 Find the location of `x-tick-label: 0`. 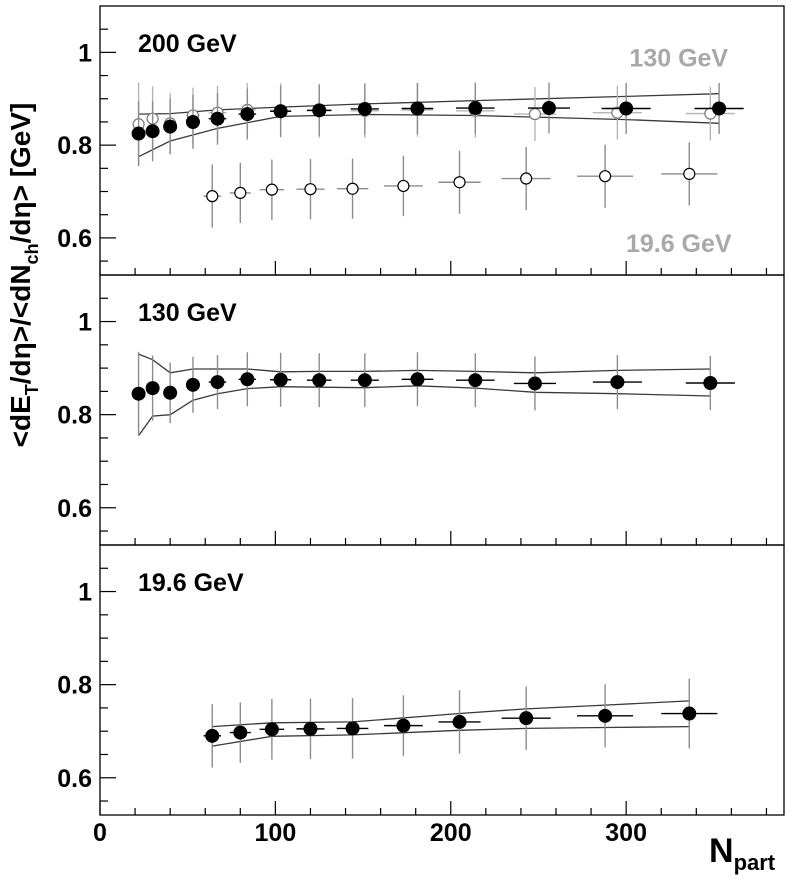

x-tick-label: 0 is located at coordinates (100, 833).